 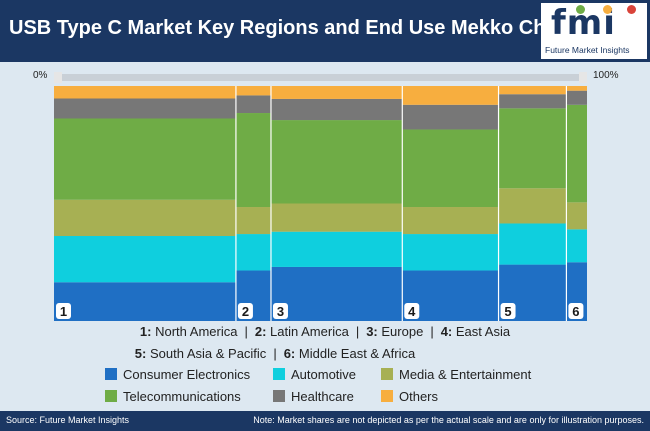 What do you see at coordinates (196, 331) in the screenshot?
I see `region-key-name-1: North America` at bounding box center [196, 331].